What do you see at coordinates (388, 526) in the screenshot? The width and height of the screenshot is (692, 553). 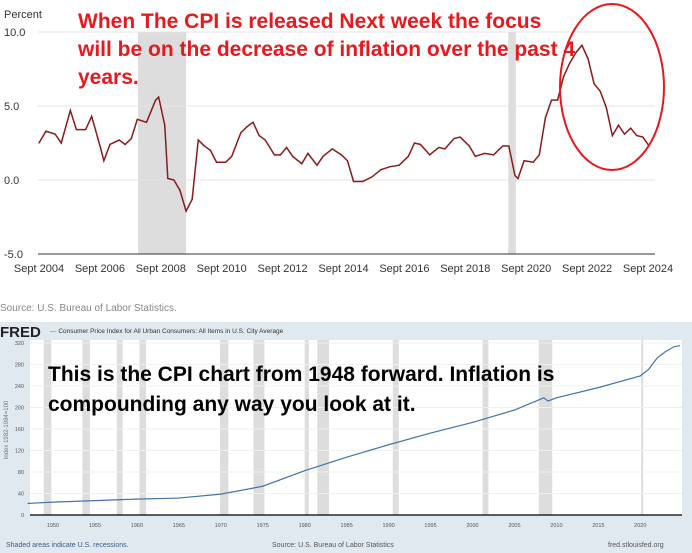 I see `x-tick-label: 1990` at bounding box center [388, 526].